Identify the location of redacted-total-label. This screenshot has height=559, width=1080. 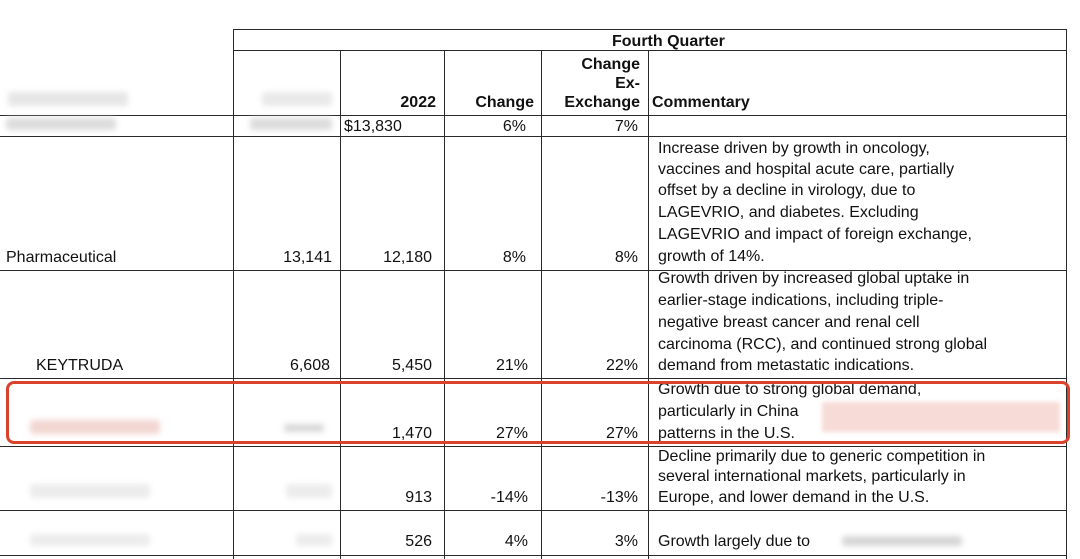
(61, 124).